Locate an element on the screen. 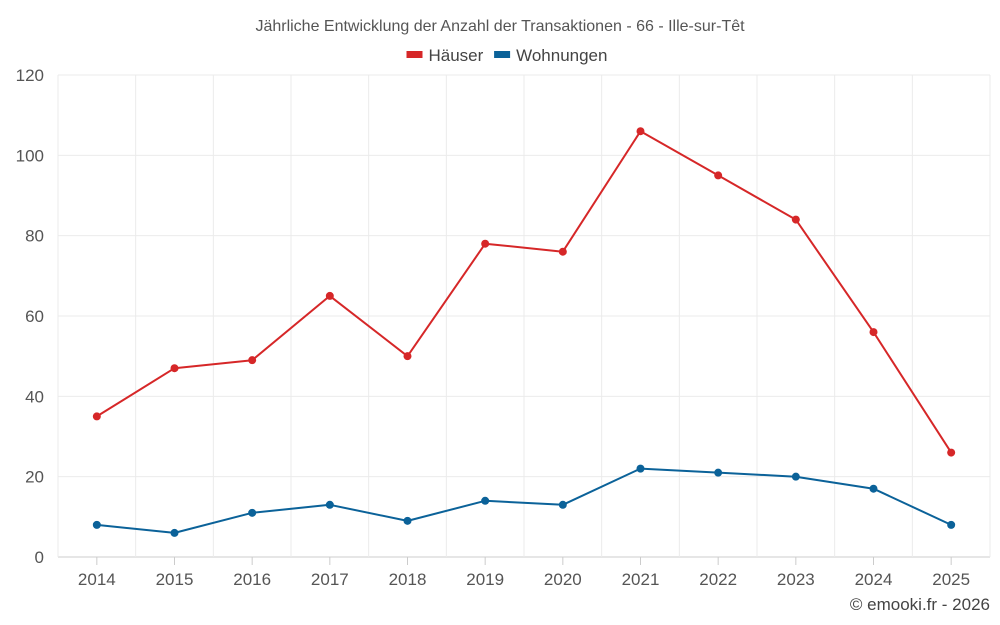 This screenshot has height=625, width=1000. y-axis: 0 20 40 60 80 100 120 is located at coordinates (30, 316).